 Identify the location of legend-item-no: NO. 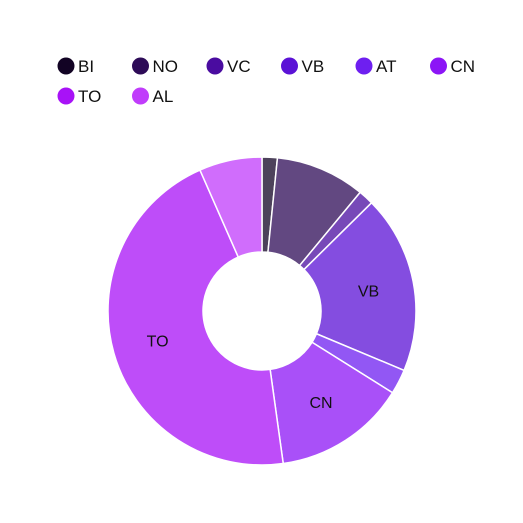
(155, 66).